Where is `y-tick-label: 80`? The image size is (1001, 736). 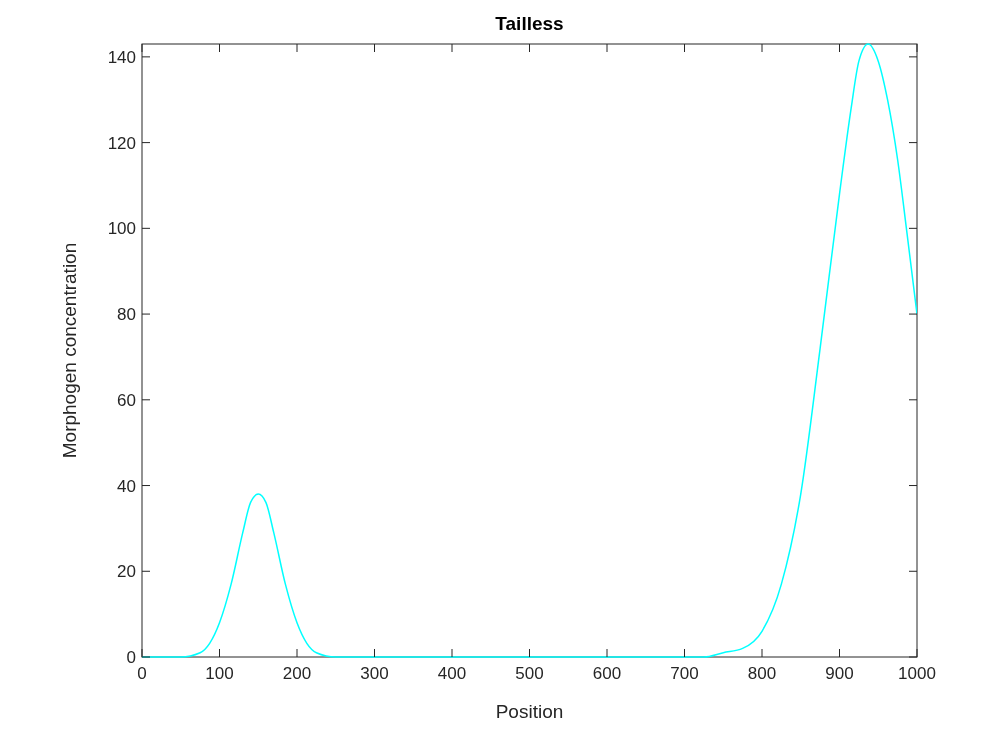
y-tick-label: 80 is located at coordinates (126, 315).